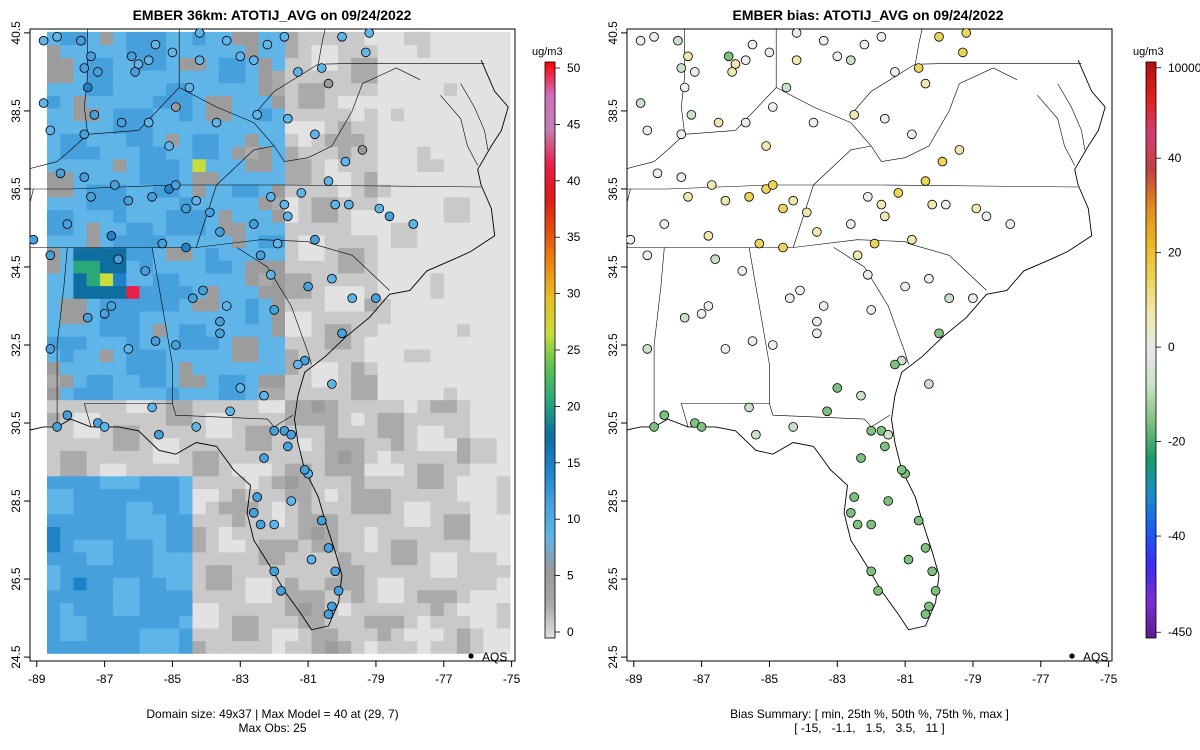 Image resolution: width=1200 pixels, height=750 pixels. Describe the element at coordinates (272, 15) in the screenshot. I see `left-map-title: EMBER 36km: ATOTIJ_AVG on 09/24/2022` at that location.